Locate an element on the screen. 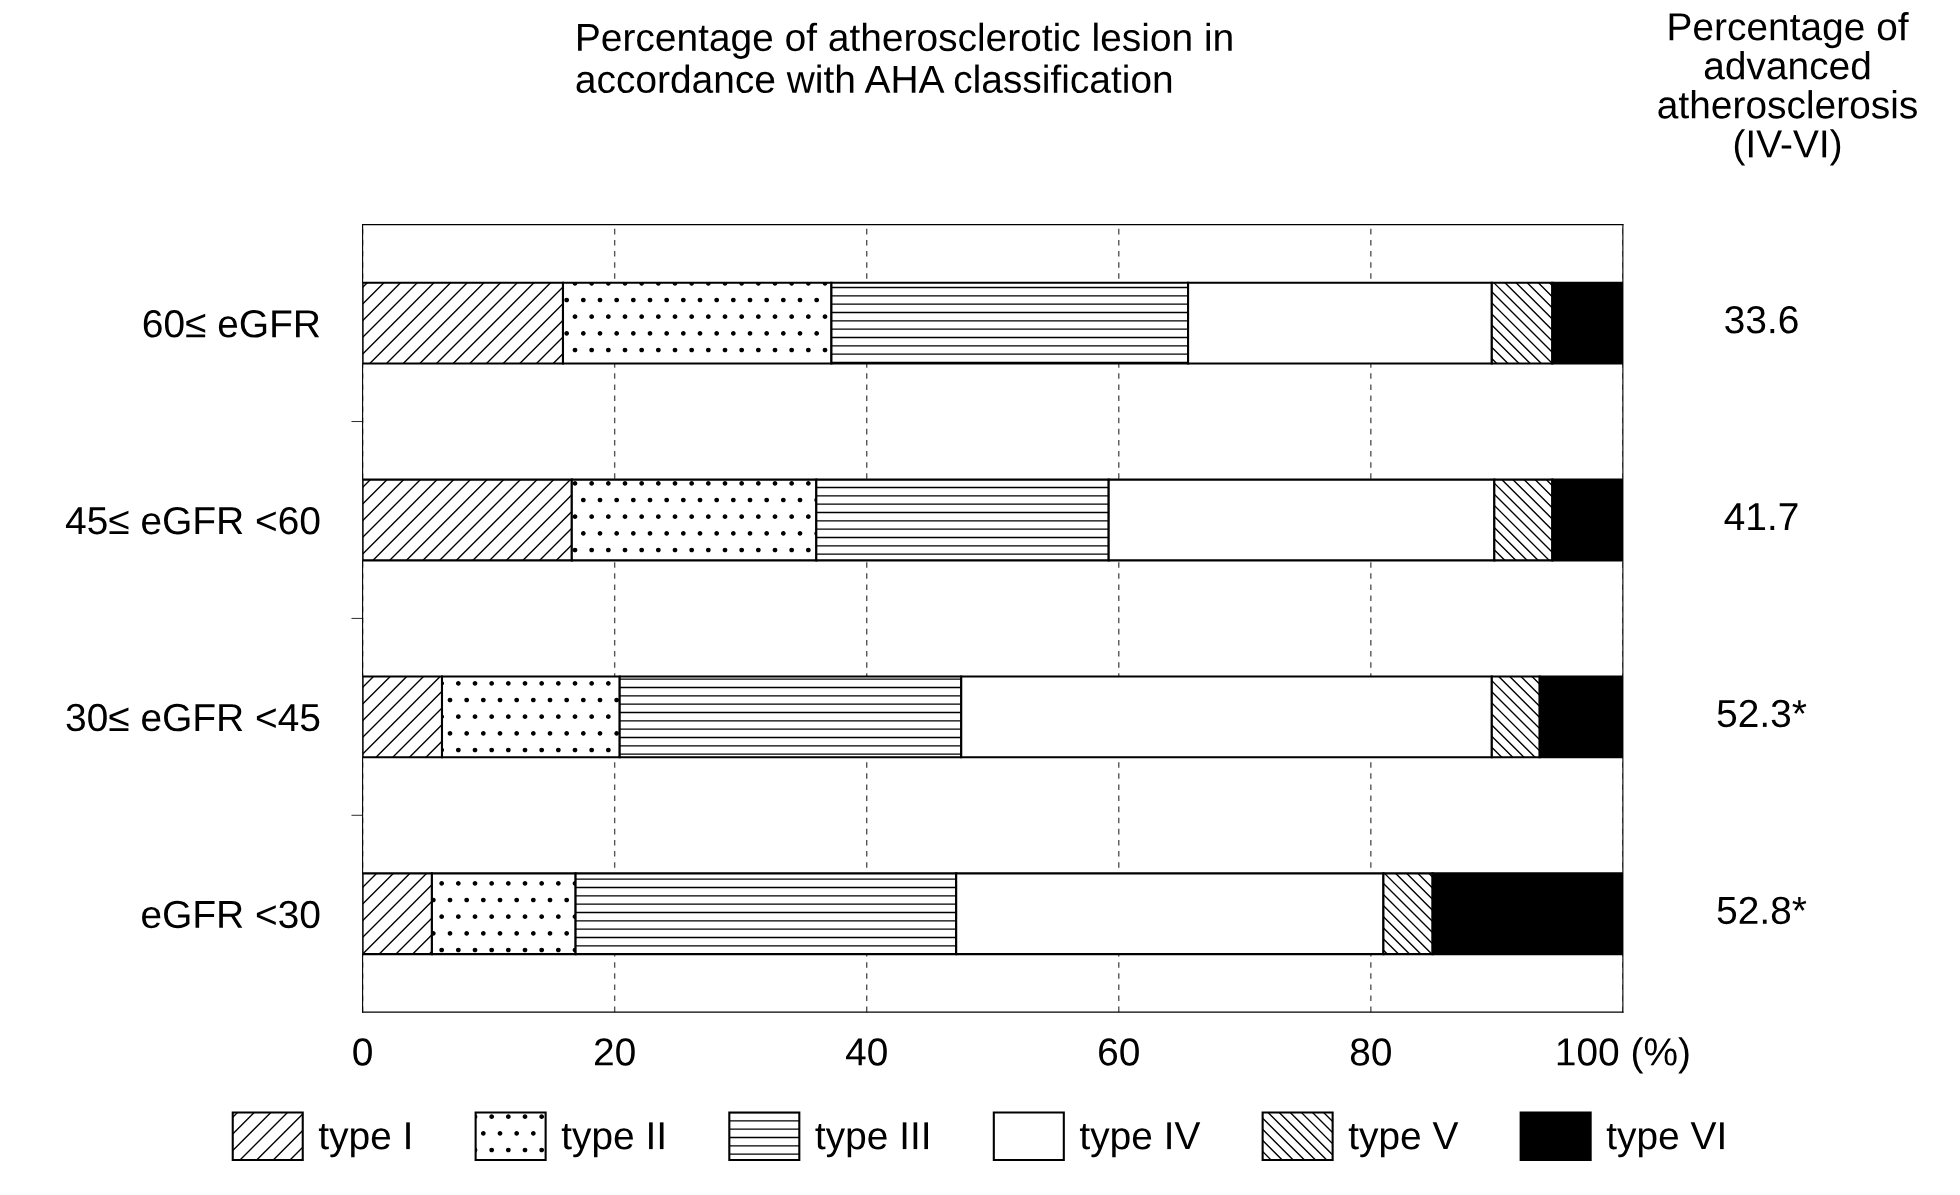  legend-label: type III is located at coordinates (872, 1140).